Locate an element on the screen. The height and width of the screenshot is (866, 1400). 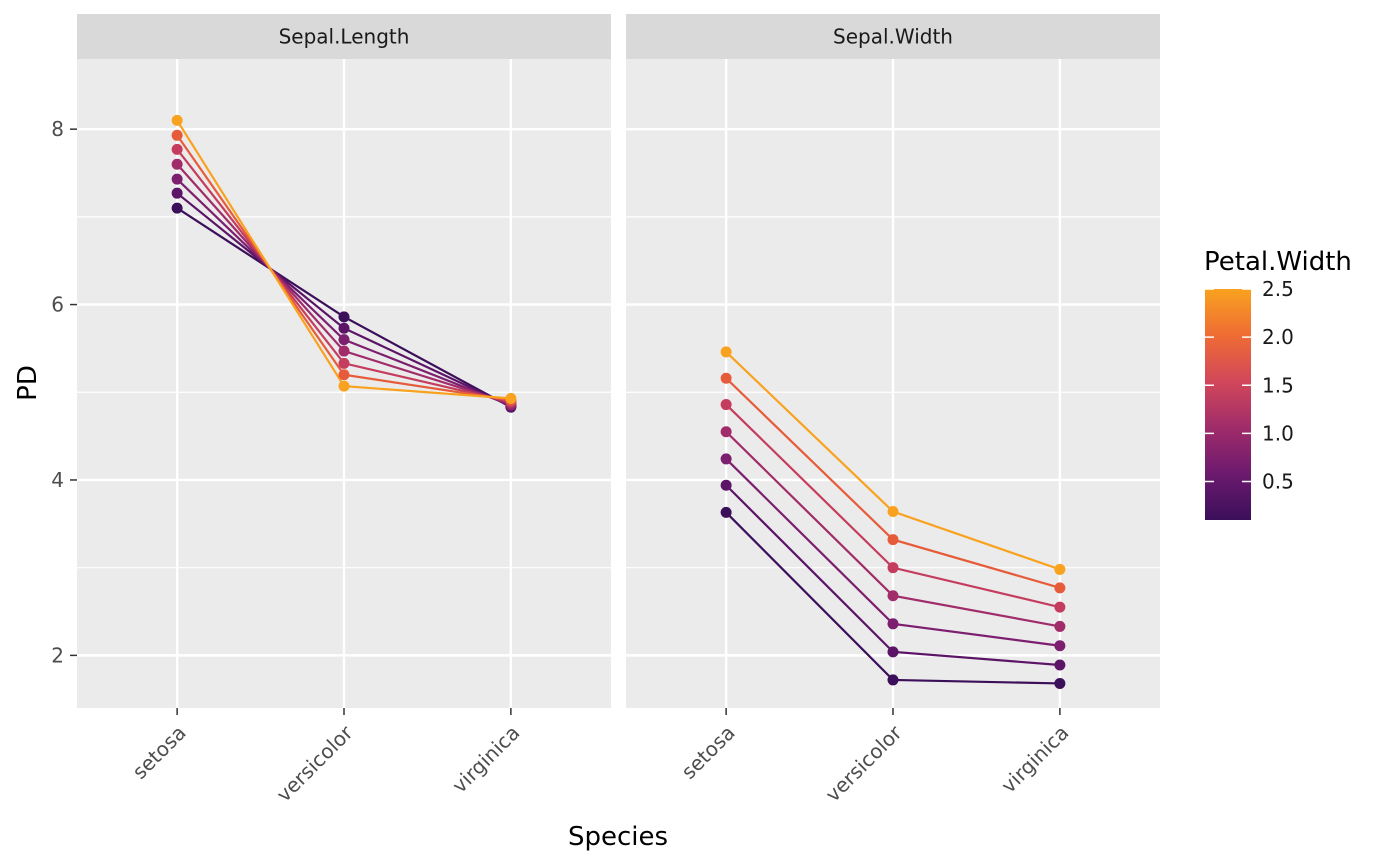
facet-strip-label: Sepal.Length is located at coordinates (344, 37).